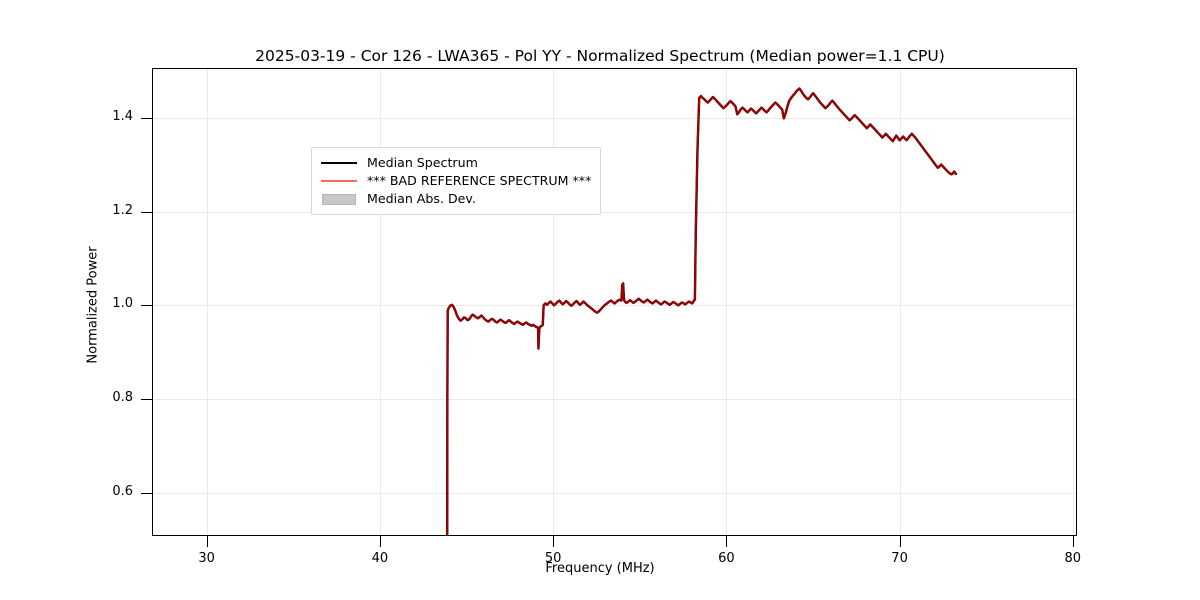  Describe the element at coordinates (1073, 558) in the screenshot. I see `x-axis-tick-label: 80` at that location.